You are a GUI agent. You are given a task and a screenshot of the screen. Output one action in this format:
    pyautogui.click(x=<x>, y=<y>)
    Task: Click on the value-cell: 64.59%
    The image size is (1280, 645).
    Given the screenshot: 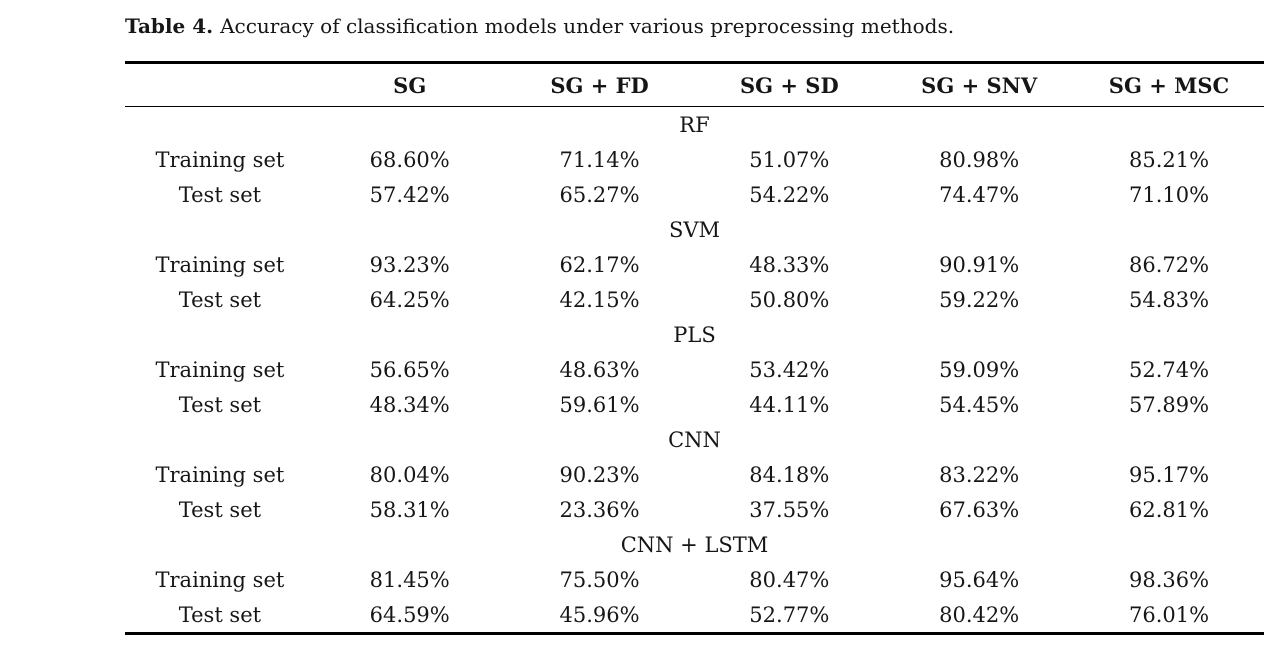 What is the action you would take?
    pyautogui.click(x=409, y=614)
    